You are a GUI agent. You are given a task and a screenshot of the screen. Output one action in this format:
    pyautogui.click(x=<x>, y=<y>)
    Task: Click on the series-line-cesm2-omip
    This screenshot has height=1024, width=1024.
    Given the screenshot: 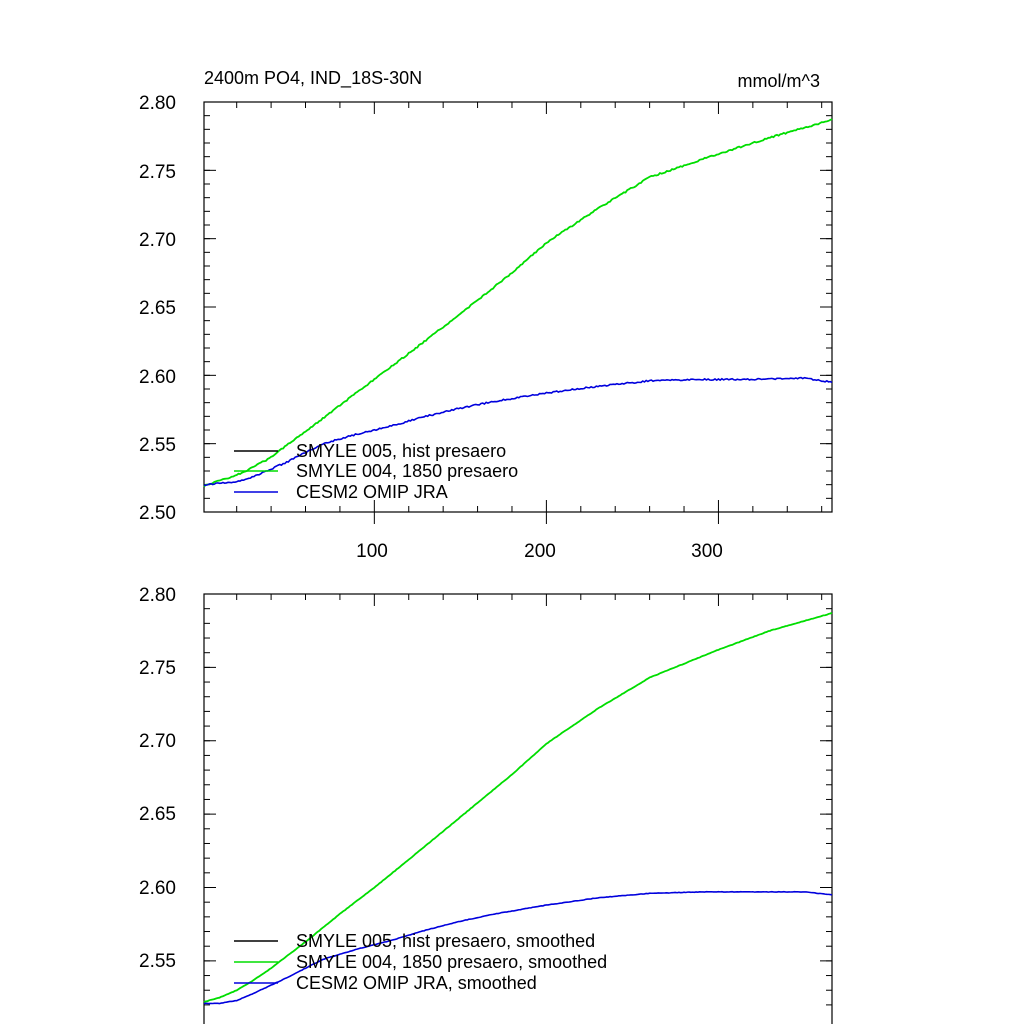 What is the action you would take?
    pyautogui.click(x=518, y=431)
    